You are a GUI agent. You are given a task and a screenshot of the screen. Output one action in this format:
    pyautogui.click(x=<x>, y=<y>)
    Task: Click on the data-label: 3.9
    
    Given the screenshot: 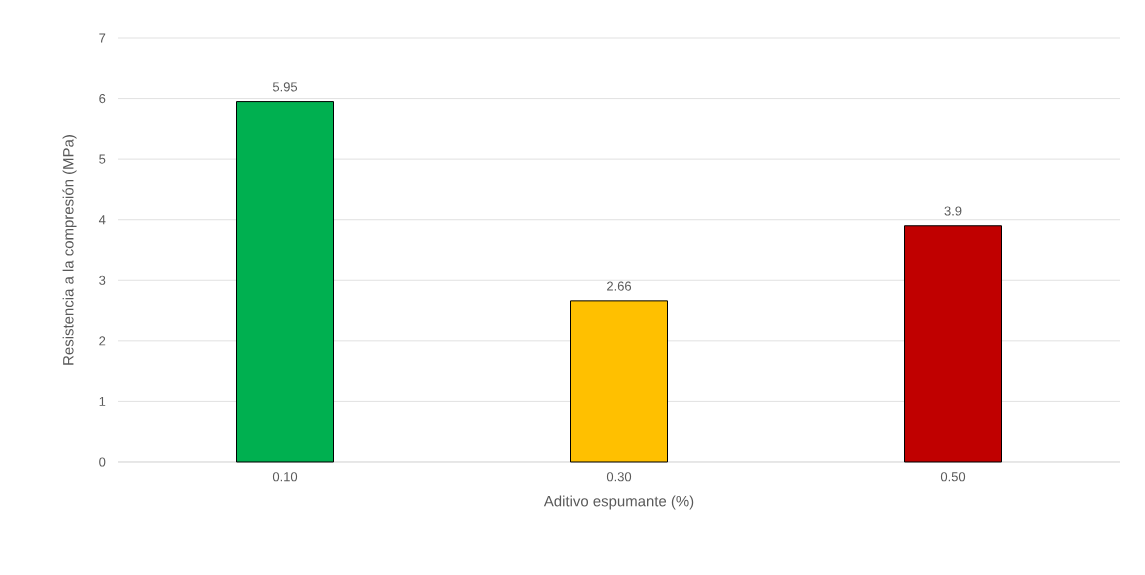 What is the action you would take?
    pyautogui.click(x=953, y=211)
    